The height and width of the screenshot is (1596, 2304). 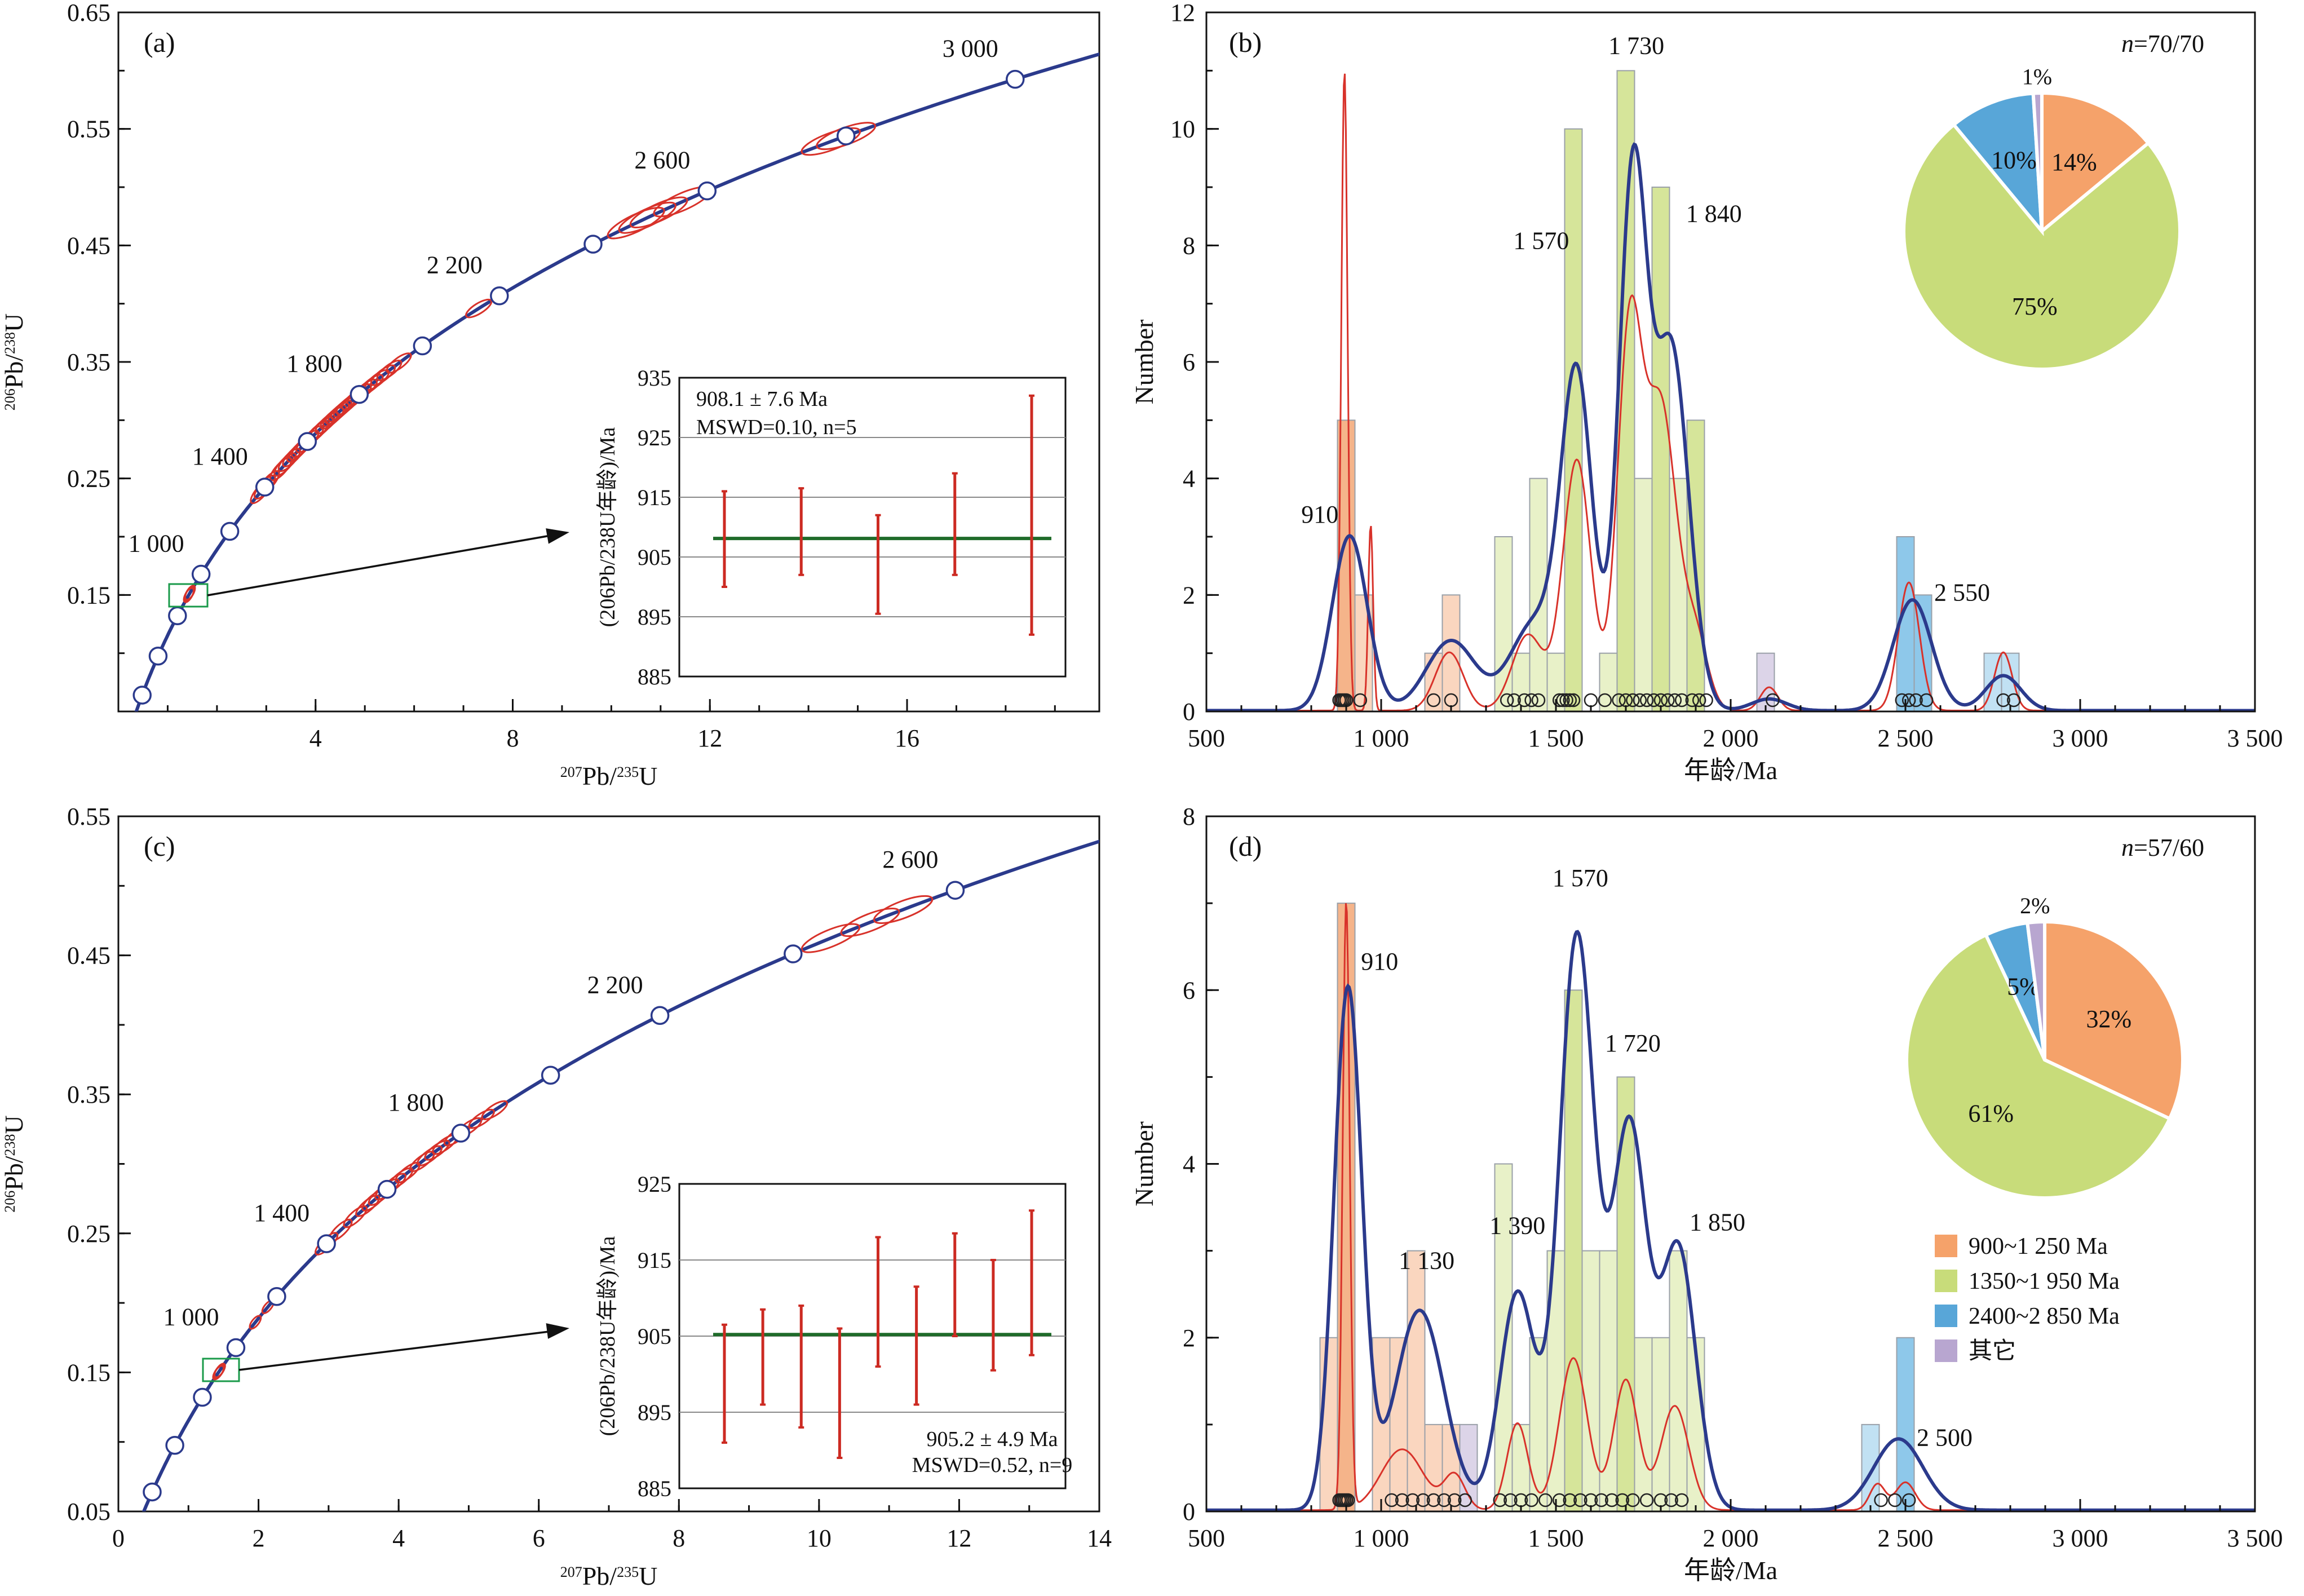 I want to click on panel-label: (a), so click(x=159, y=42).